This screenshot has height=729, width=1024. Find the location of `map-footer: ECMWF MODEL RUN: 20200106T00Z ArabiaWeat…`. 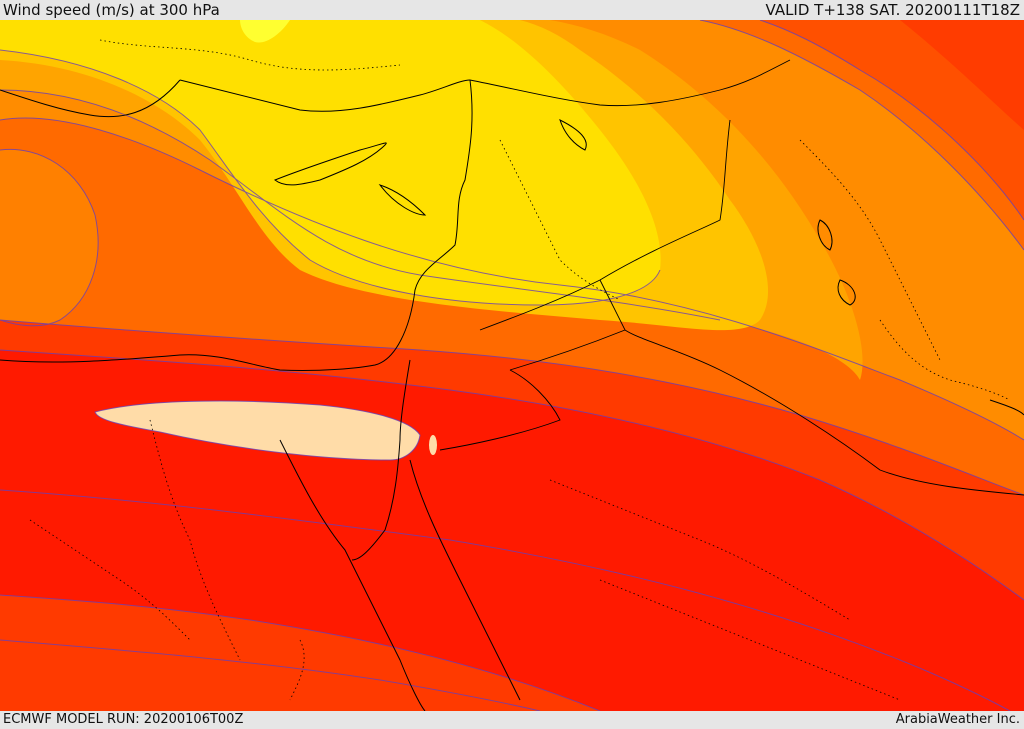

map-footer: ECMWF MODEL RUN: 20200106T00Z ArabiaWeat… is located at coordinates (512, 720).